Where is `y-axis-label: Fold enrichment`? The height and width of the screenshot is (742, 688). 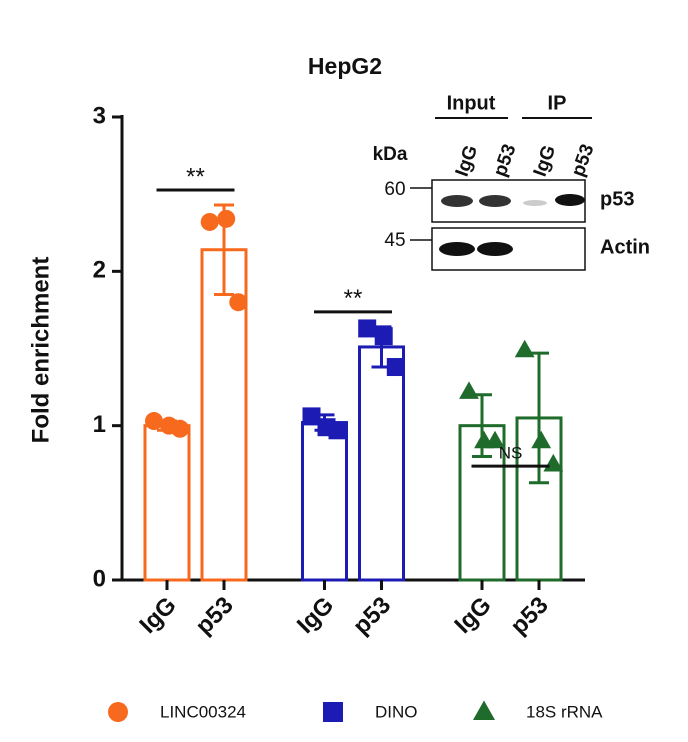 y-axis-label: Fold enrichment is located at coordinates (40, 350).